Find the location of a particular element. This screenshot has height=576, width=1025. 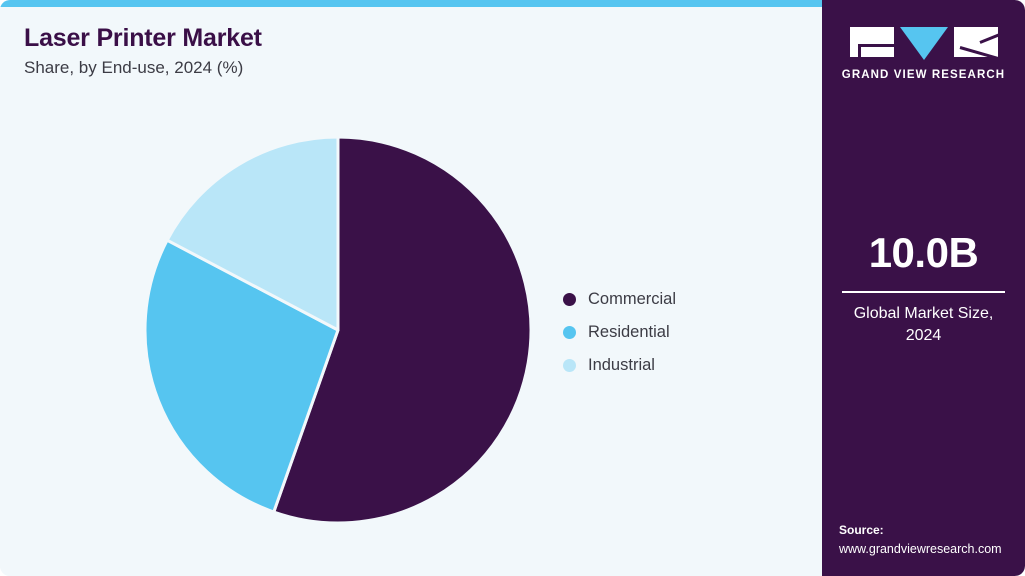

page-subtitle: Share, by End-use, 2024 (%) is located at coordinates (134, 67).